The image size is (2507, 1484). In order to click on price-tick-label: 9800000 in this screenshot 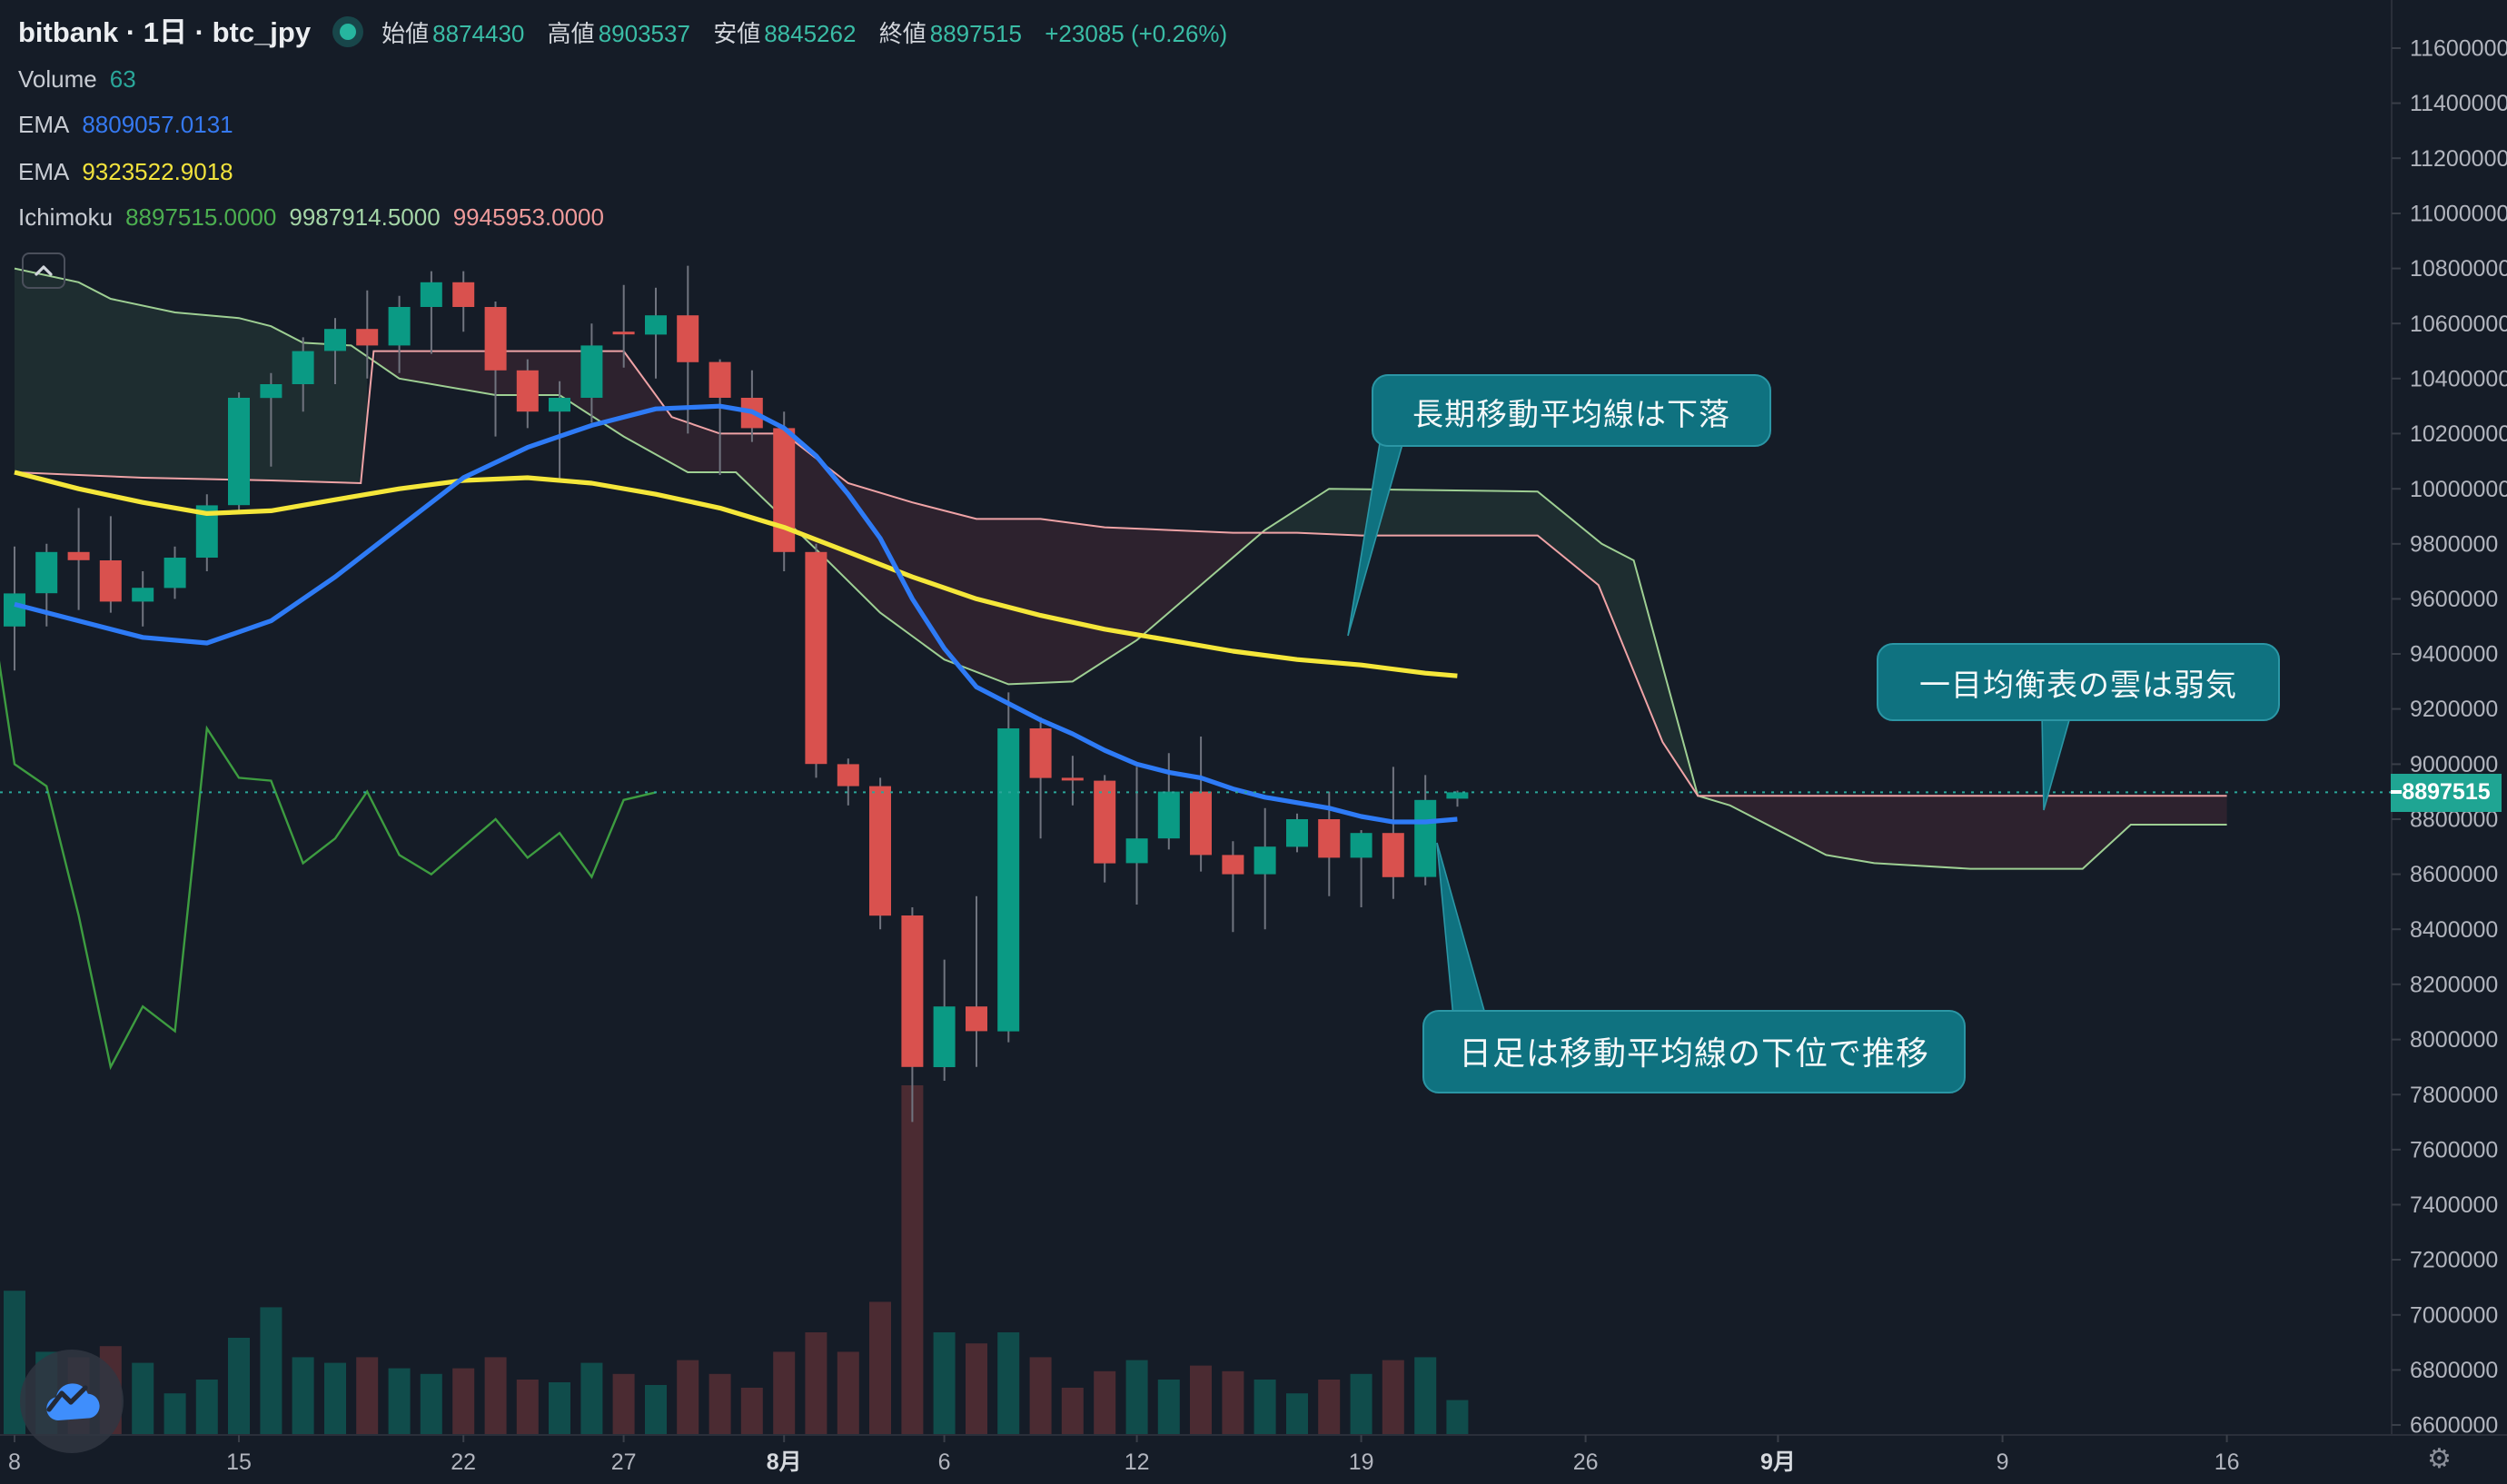, I will do `click(2454, 544)`.